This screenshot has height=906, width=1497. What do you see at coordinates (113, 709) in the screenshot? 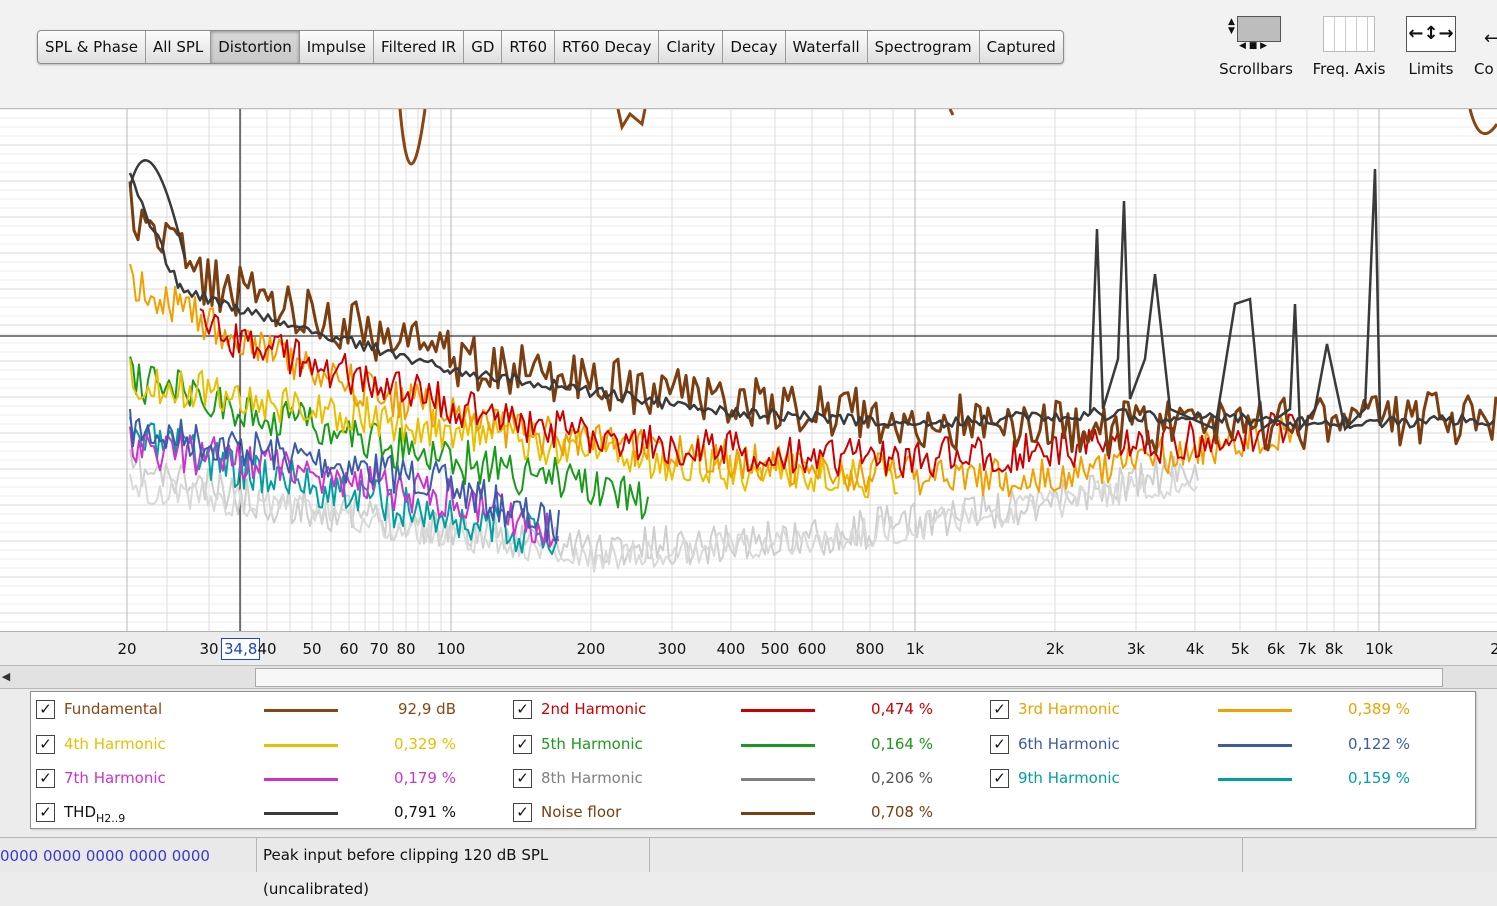
I see `legend-name: Fundamental` at bounding box center [113, 709].